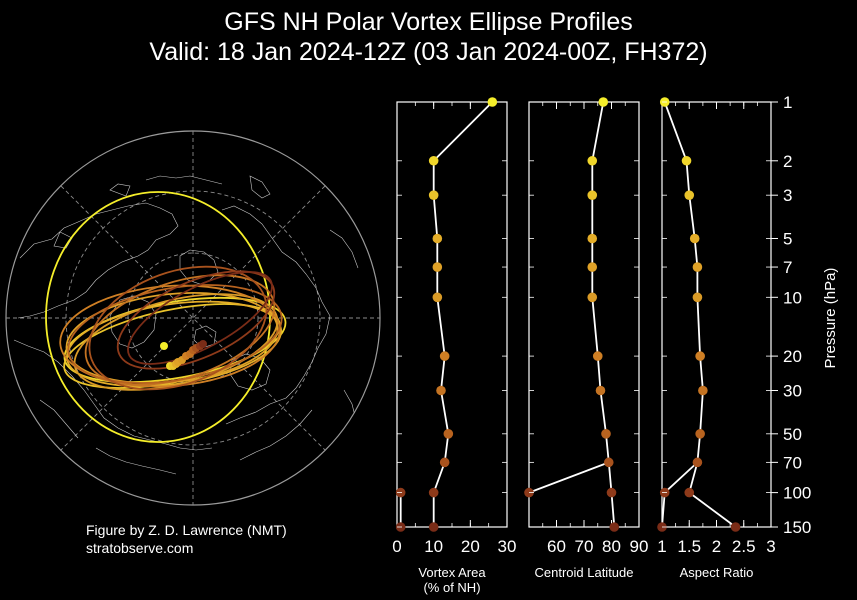  Describe the element at coordinates (166, 317) in the screenshot. I see `vortex-ellipses` at that location.